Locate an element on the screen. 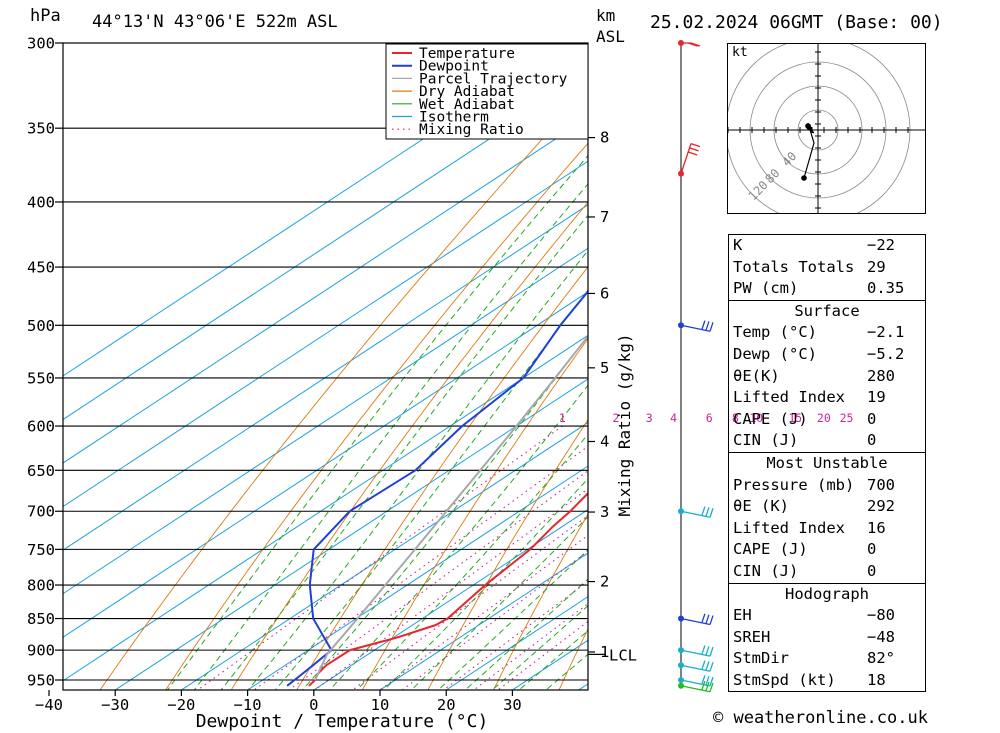 The width and height of the screenshot is (1000, 733). temperature-tick-label: 30 is located at coordinates (512, 705).